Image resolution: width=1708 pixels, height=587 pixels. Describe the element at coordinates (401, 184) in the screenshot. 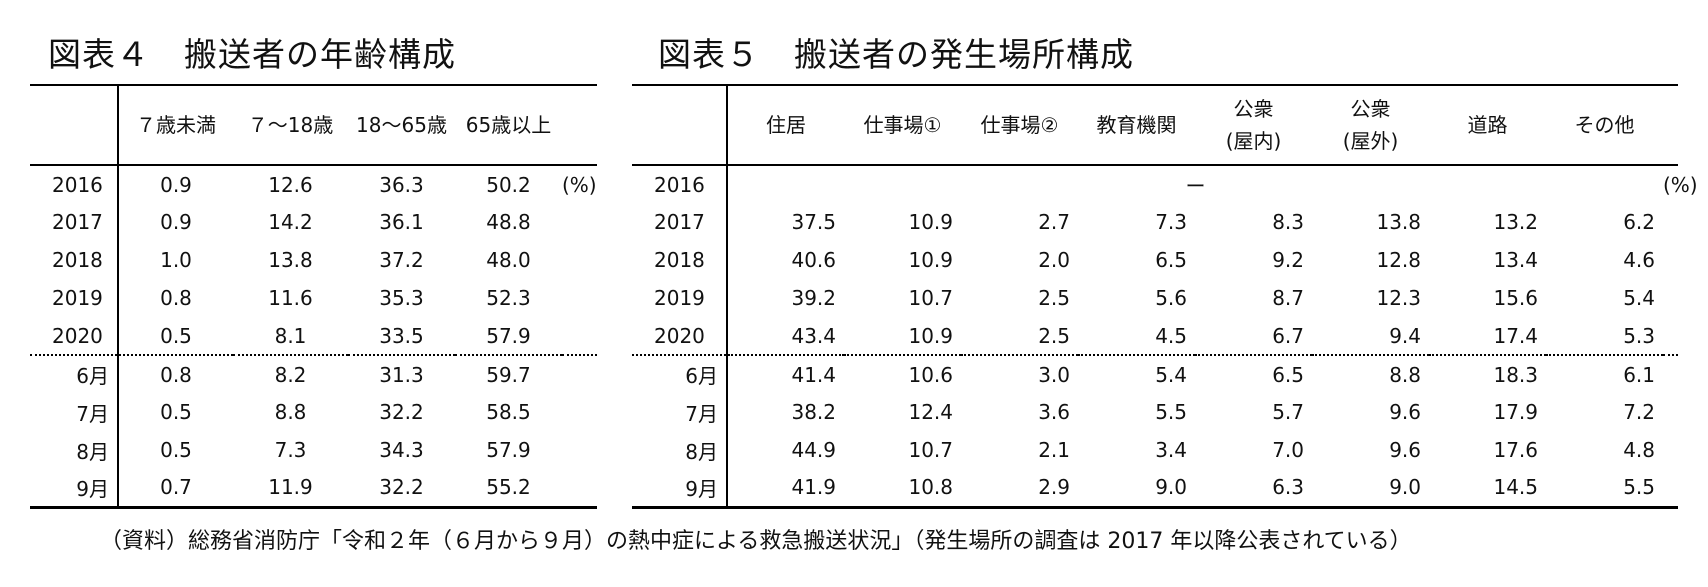

I see `table-cell: 36.3` at that location.